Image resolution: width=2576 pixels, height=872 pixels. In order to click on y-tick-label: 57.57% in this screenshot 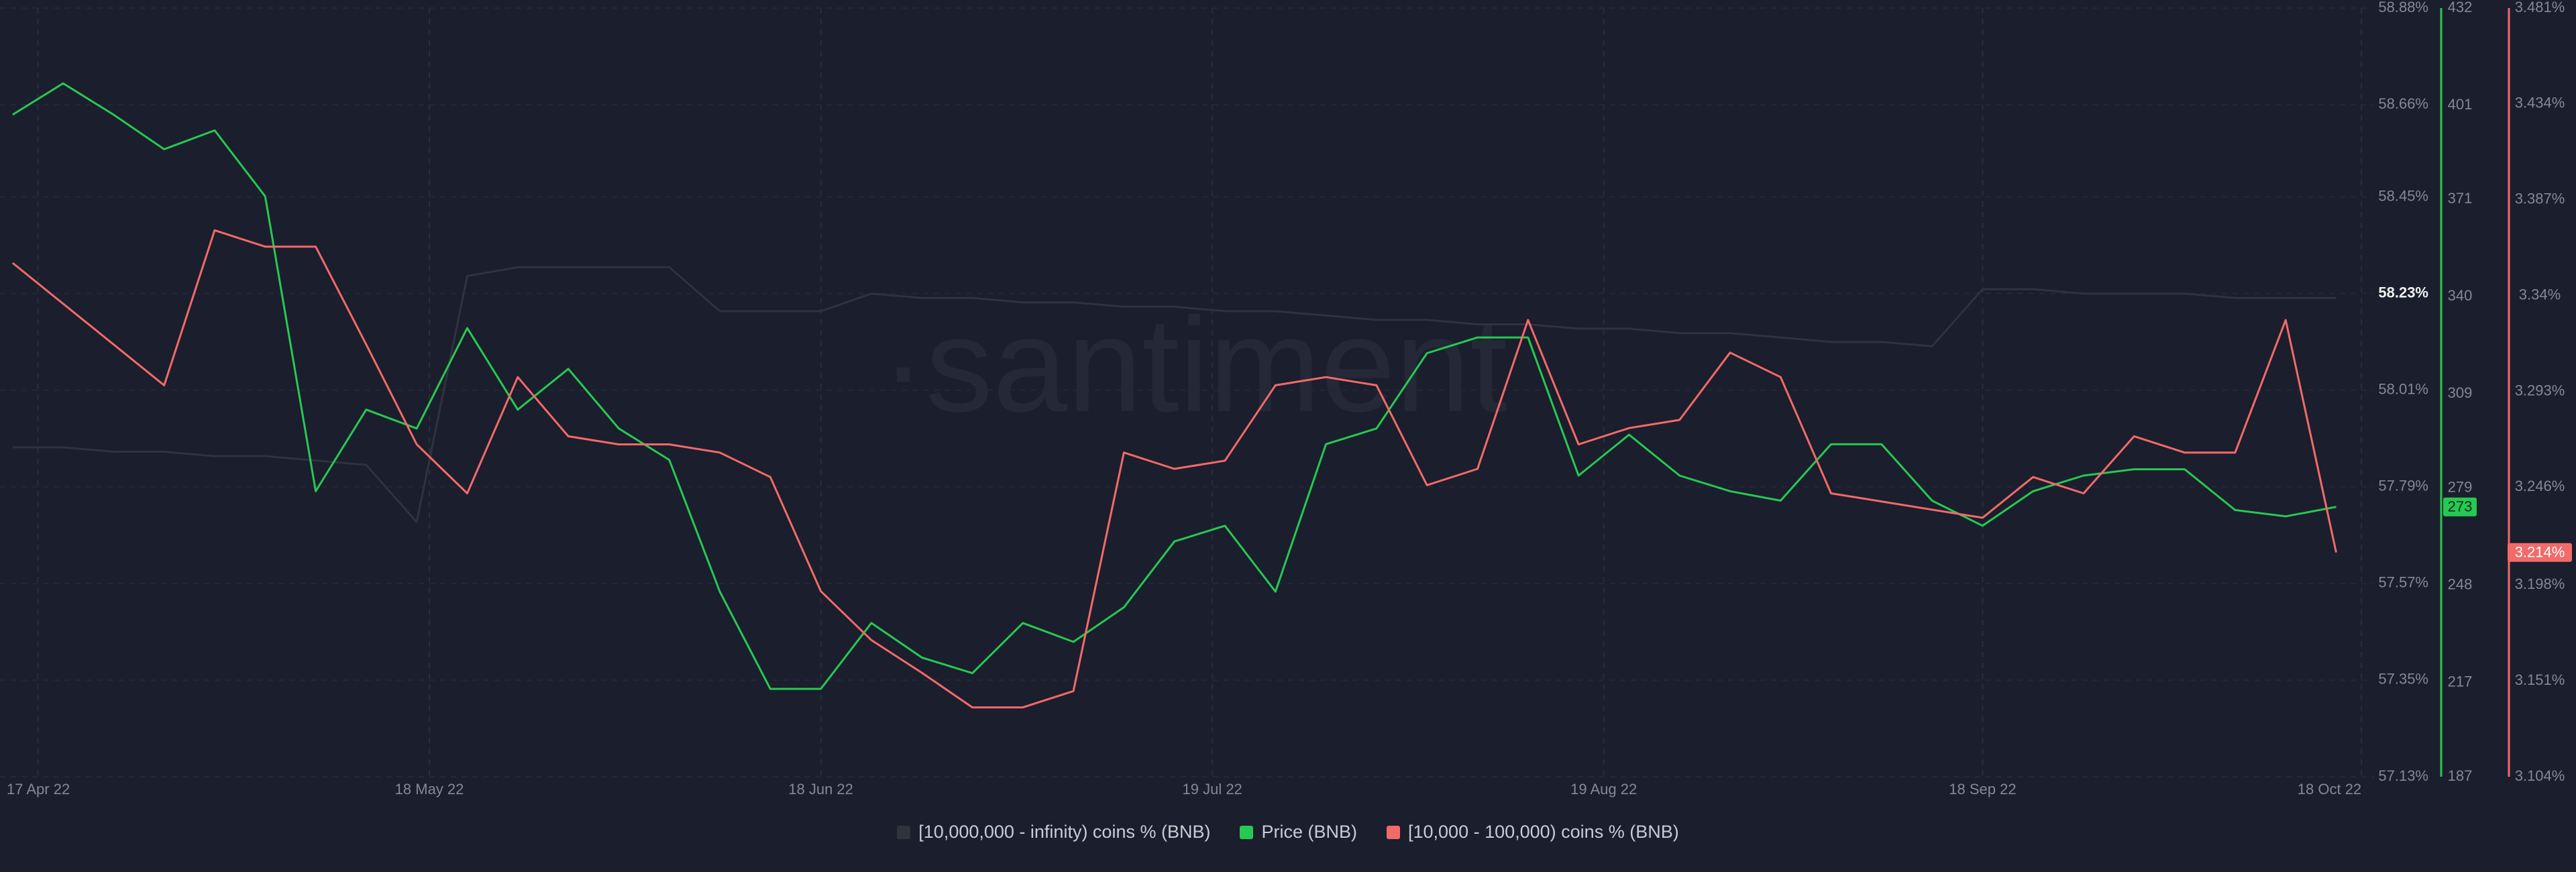, I will do `click(2403, 582)`.